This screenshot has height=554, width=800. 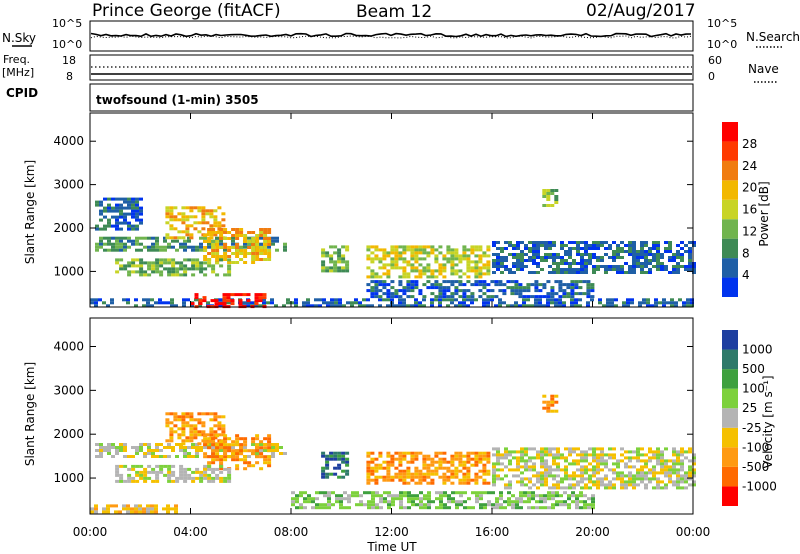 What do you see at coordinates (67, 44) in the screenshot?
I see `noise-left-tick-bottom: 10^0` at bounding box center [67, 44].